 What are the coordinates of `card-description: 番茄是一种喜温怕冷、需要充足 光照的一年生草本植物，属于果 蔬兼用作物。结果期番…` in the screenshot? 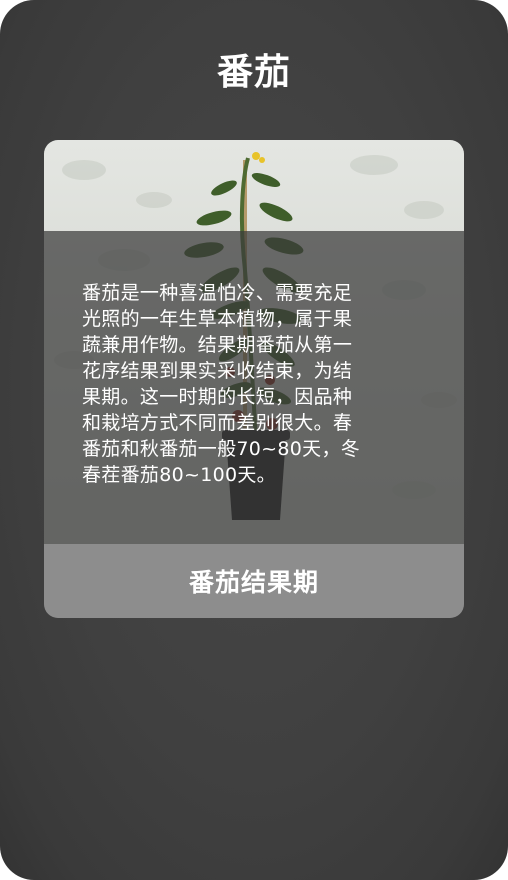 It's located at (221, 384).